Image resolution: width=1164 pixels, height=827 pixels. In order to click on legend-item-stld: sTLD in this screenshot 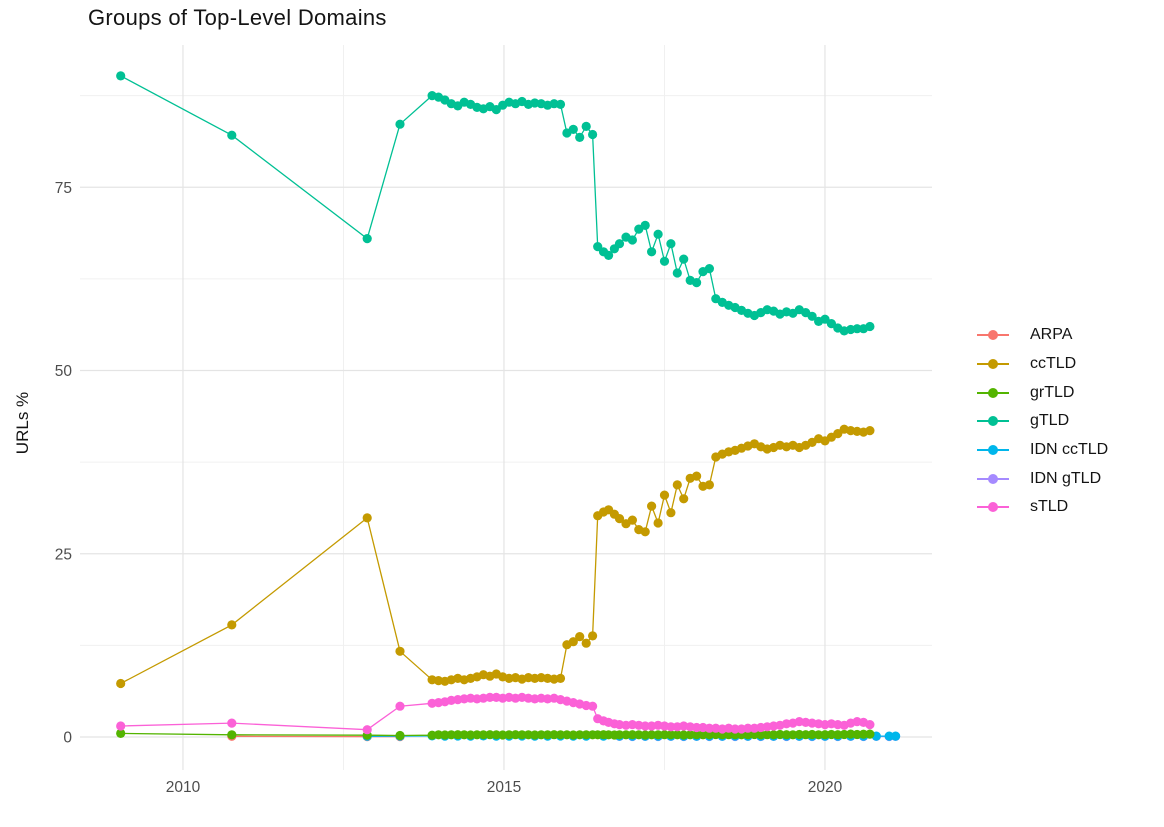, I will do `click(1042, 507)`.